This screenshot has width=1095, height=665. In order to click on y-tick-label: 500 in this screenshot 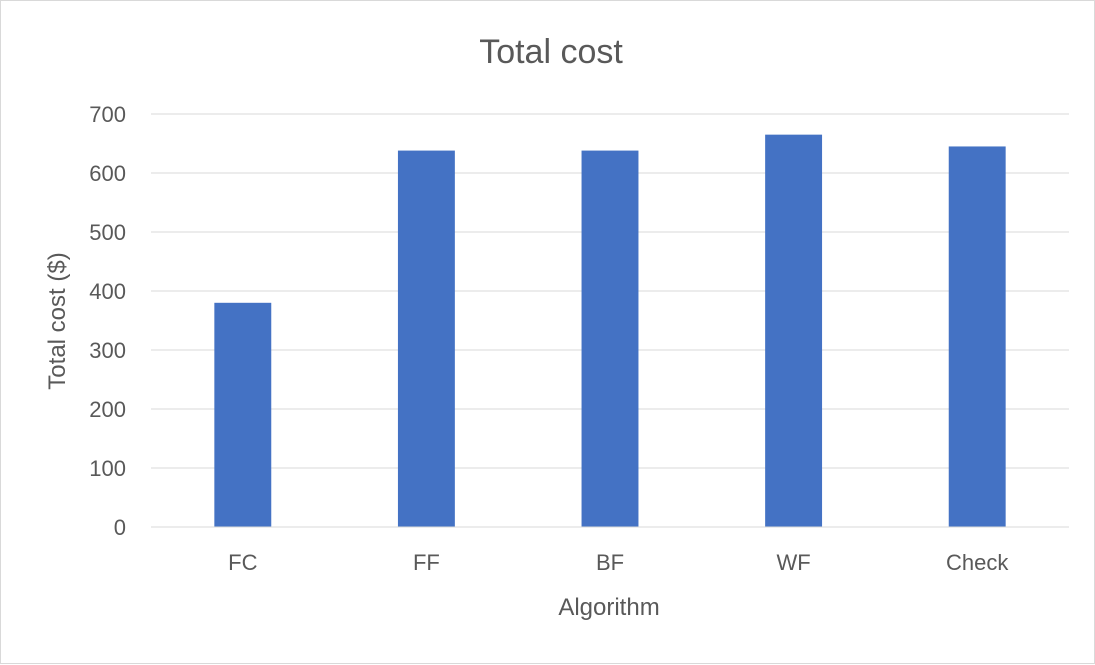, I will do `click(107, 232)`.